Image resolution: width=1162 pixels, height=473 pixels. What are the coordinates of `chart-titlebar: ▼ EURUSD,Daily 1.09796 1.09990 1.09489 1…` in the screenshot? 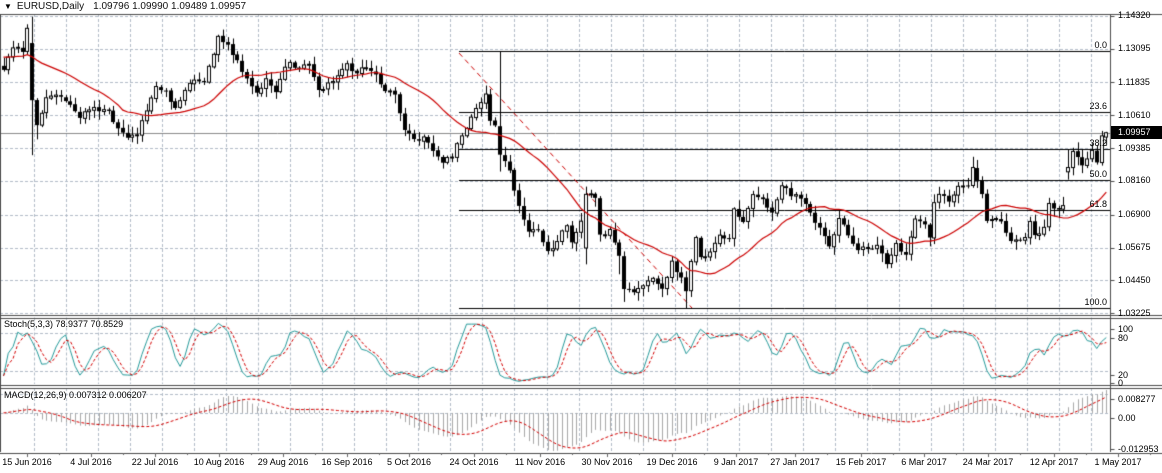 It's located at (125, 6).